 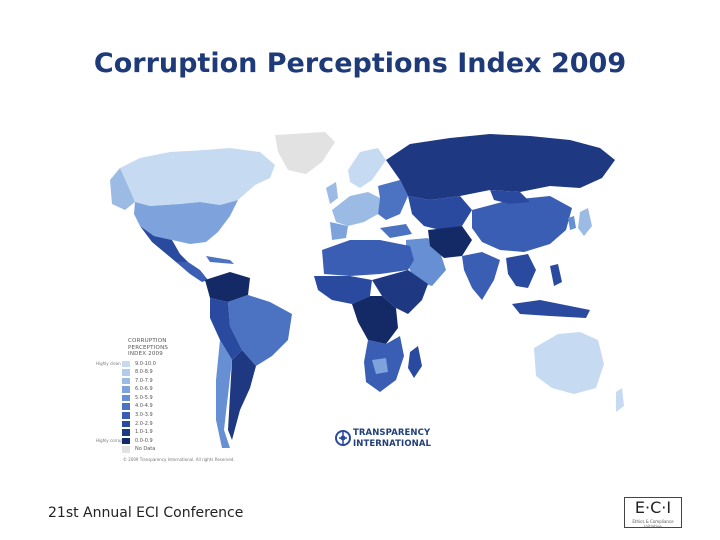 What do you see at coordinates (393, 200) in the screenshot?
I see `region-eastern-europe` at bounding box center [393, 200].